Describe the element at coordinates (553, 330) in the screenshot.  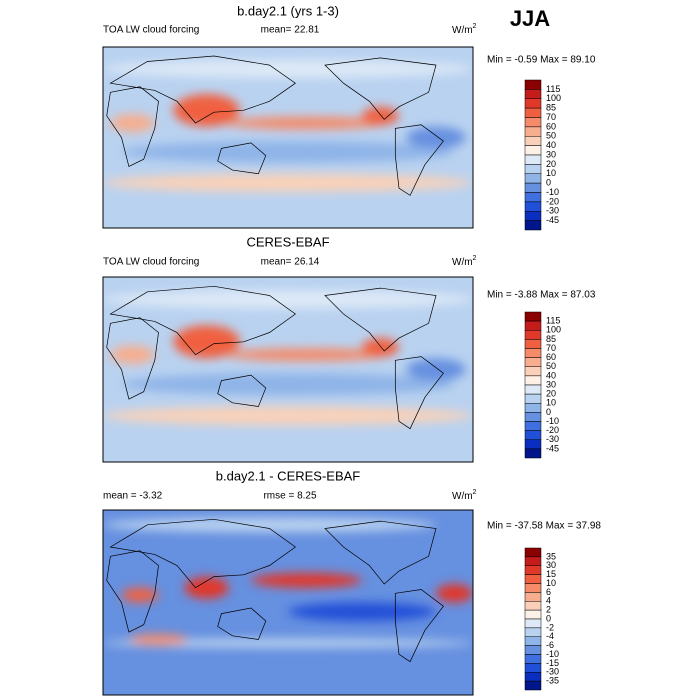
I see `colorbar-label: 100` at that location.